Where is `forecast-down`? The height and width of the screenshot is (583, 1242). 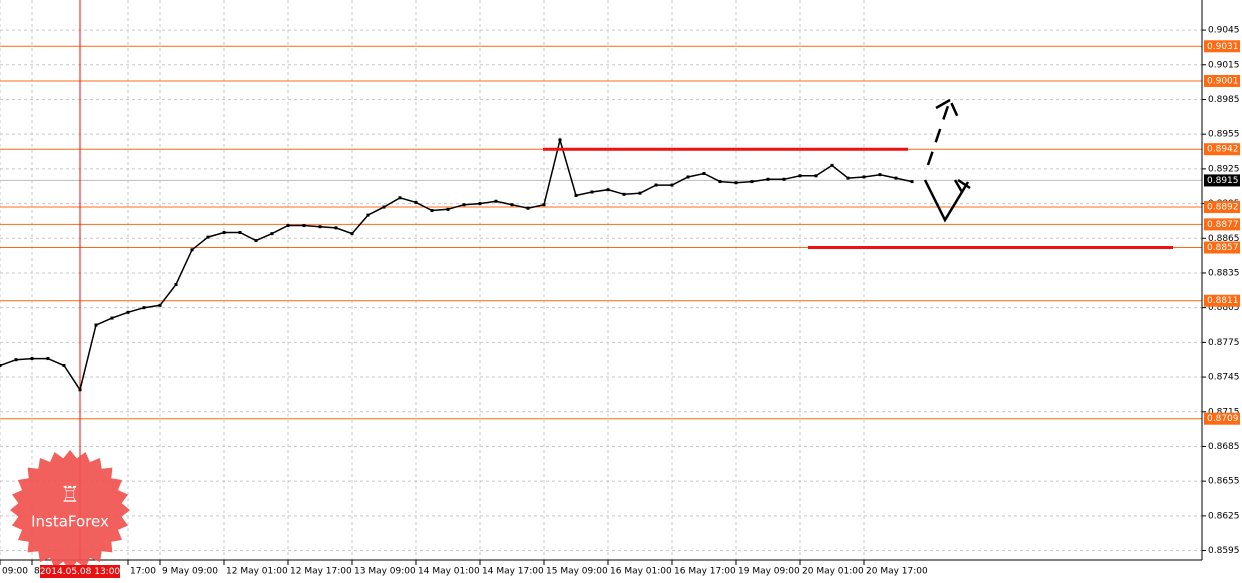
forecast-down is located at coordinates (946, 201).